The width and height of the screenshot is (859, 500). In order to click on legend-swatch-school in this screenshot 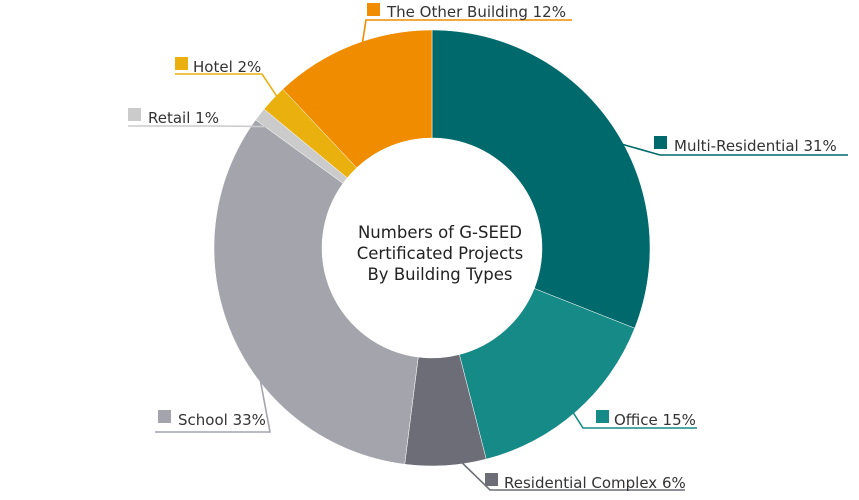, I will do `click(164, 416)`.